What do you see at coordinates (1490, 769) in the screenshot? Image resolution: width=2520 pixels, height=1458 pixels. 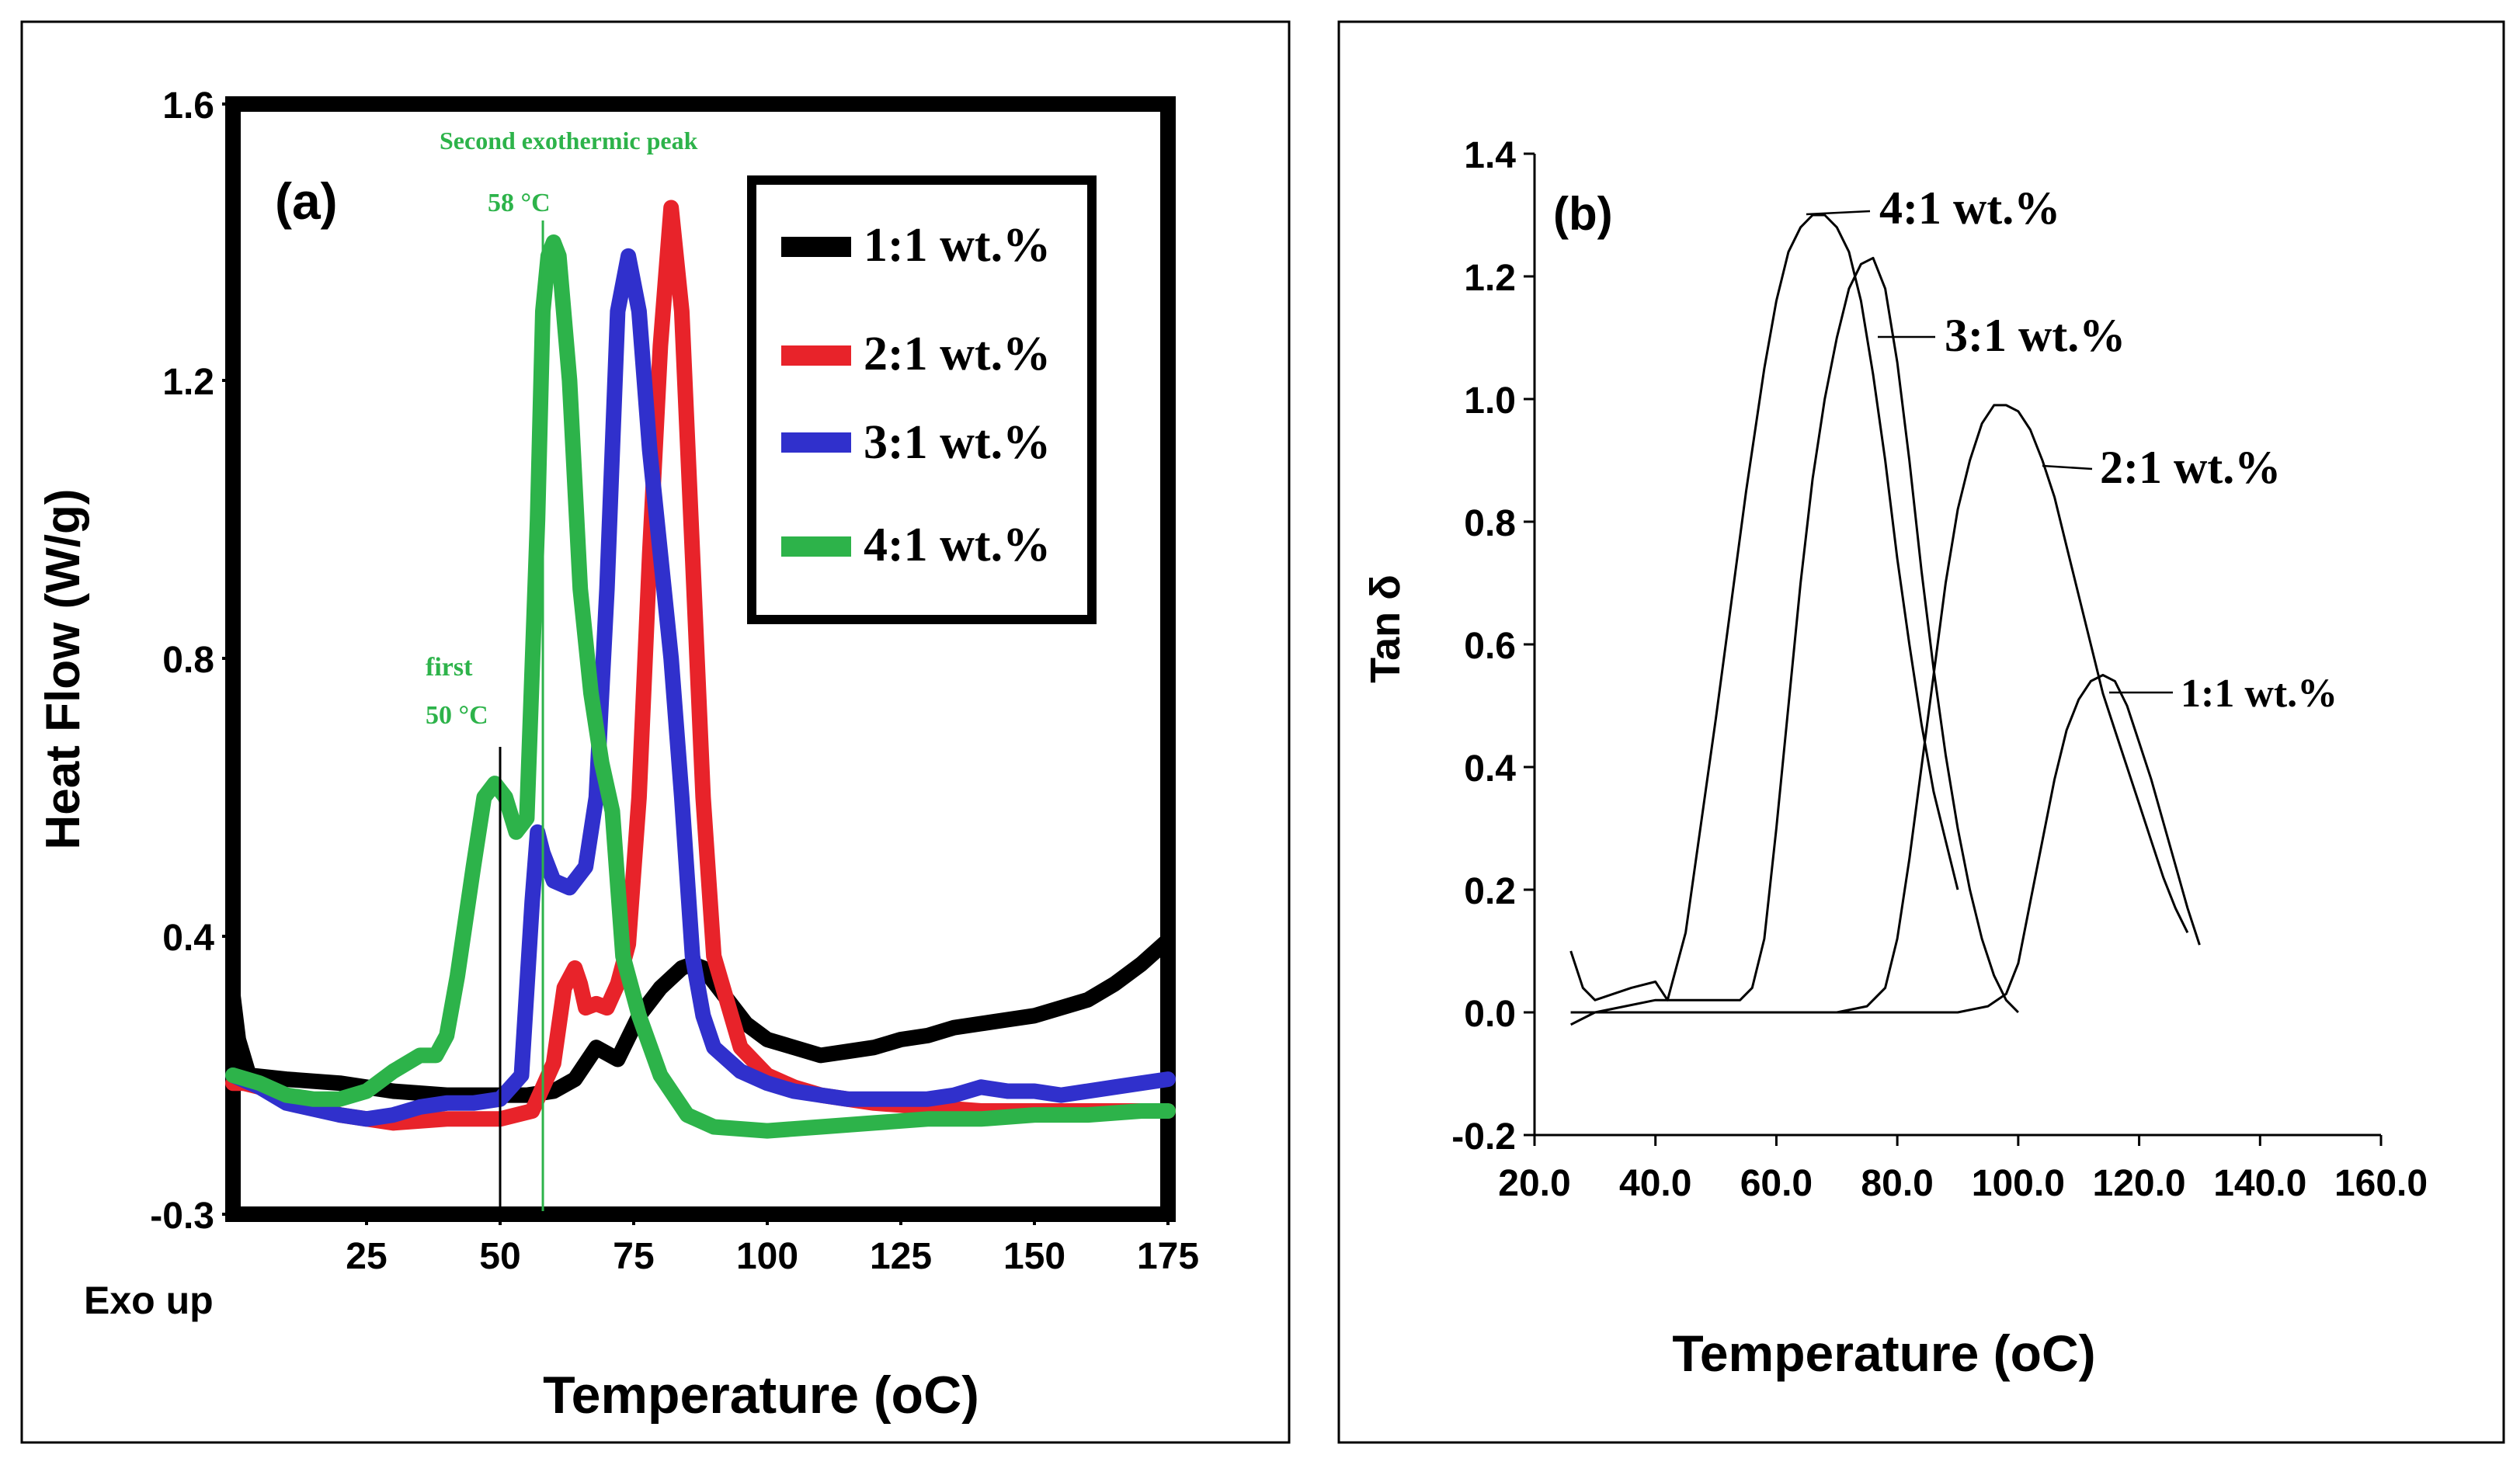 I see `panel-b-y-tick-label: 0.4` at bounding box center [1490, 769].